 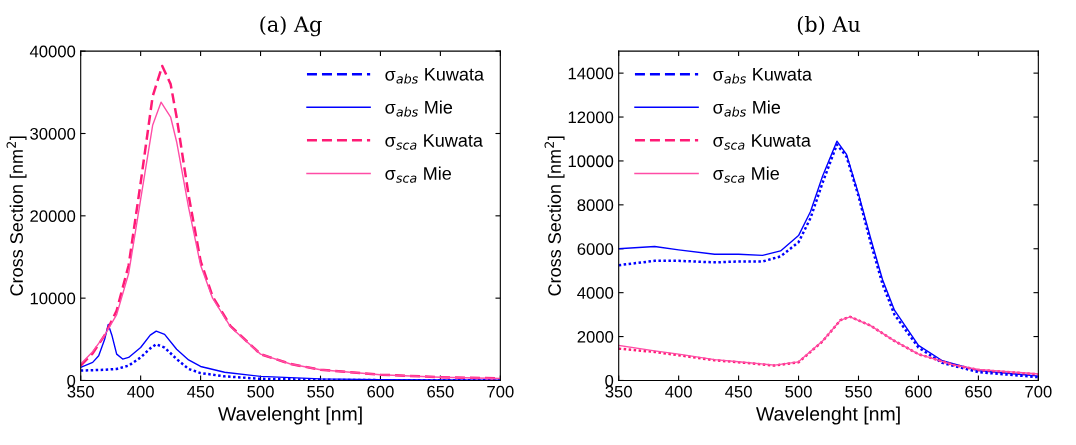 What do you see at coordinates (829, 25) in the screenshot?
I see `chart-title: (b) Au` at bounding box center [829, 25].